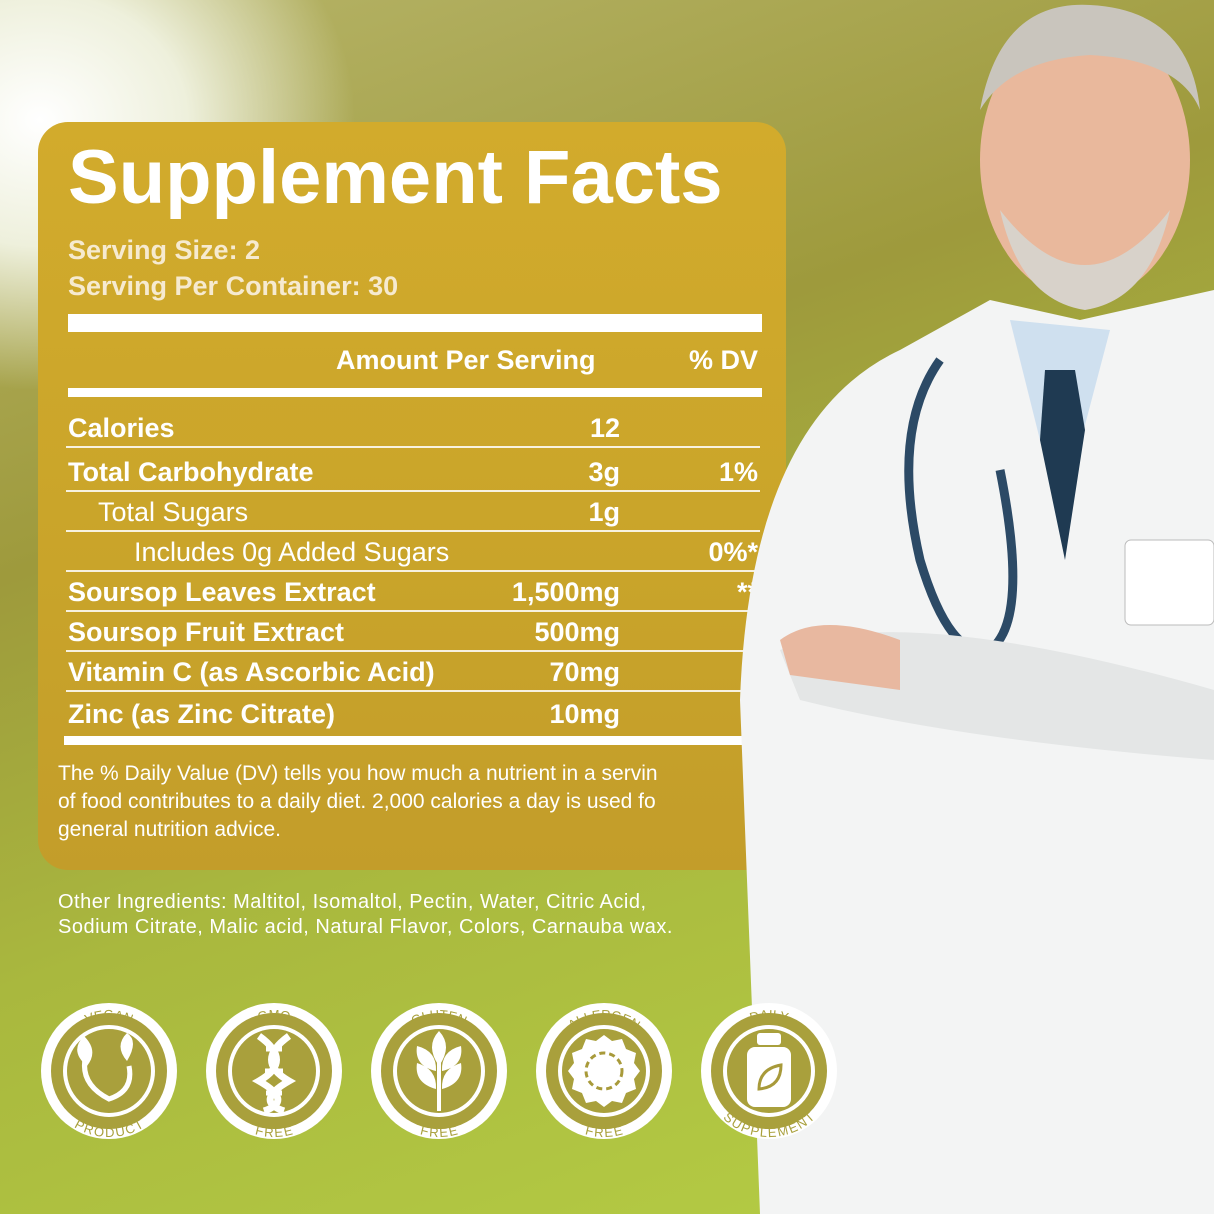 This screenshot has width=1214, height=1214. I want to click on nutrient-row: Calories 12, so click(413, 428).